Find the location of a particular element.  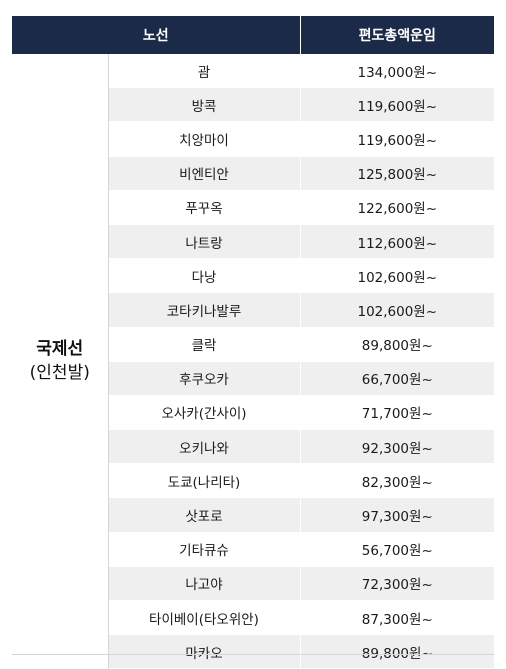

table-row: 삿포로 97,300원~ is located at coordinates (253, 515).